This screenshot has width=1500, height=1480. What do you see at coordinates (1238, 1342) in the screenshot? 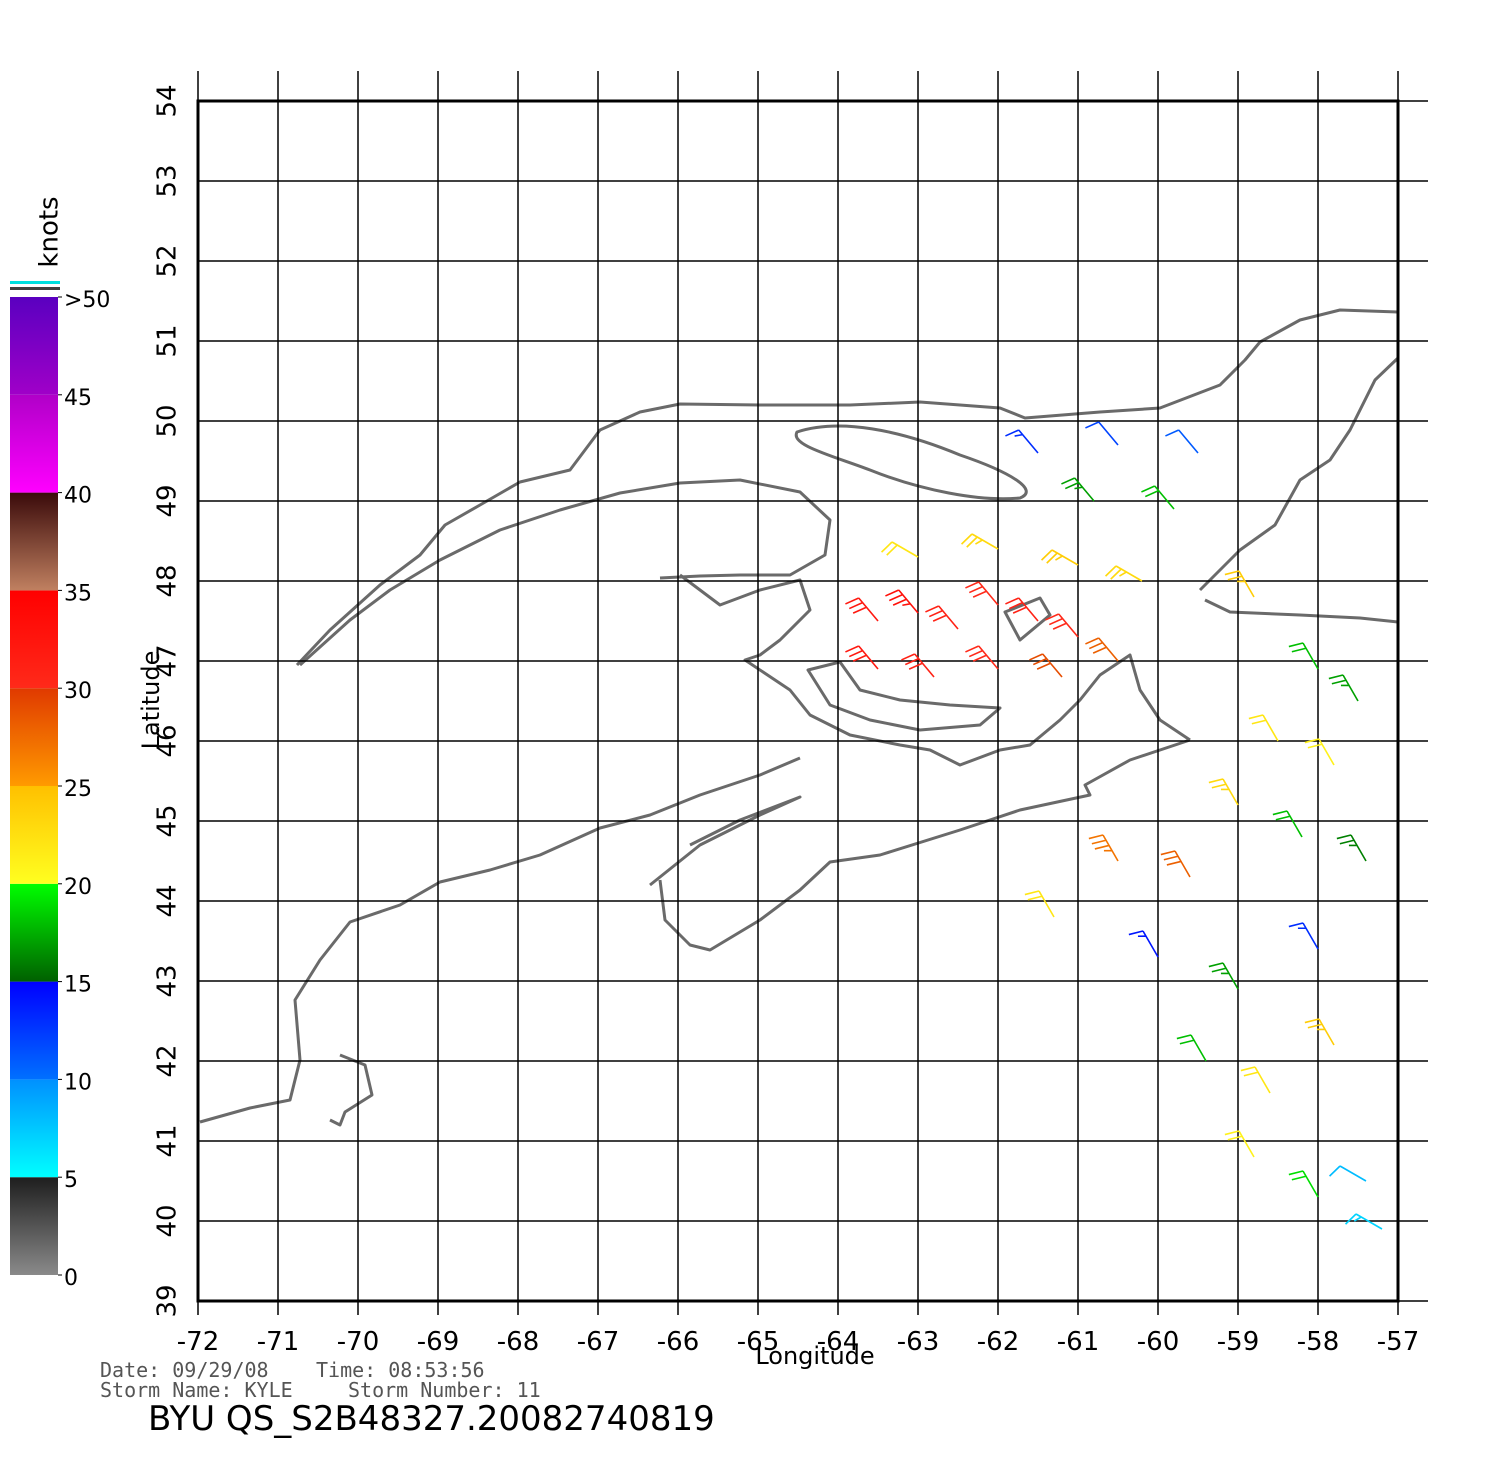
I see `x-tick-label: -59` at bounding box center [1238, 1342].